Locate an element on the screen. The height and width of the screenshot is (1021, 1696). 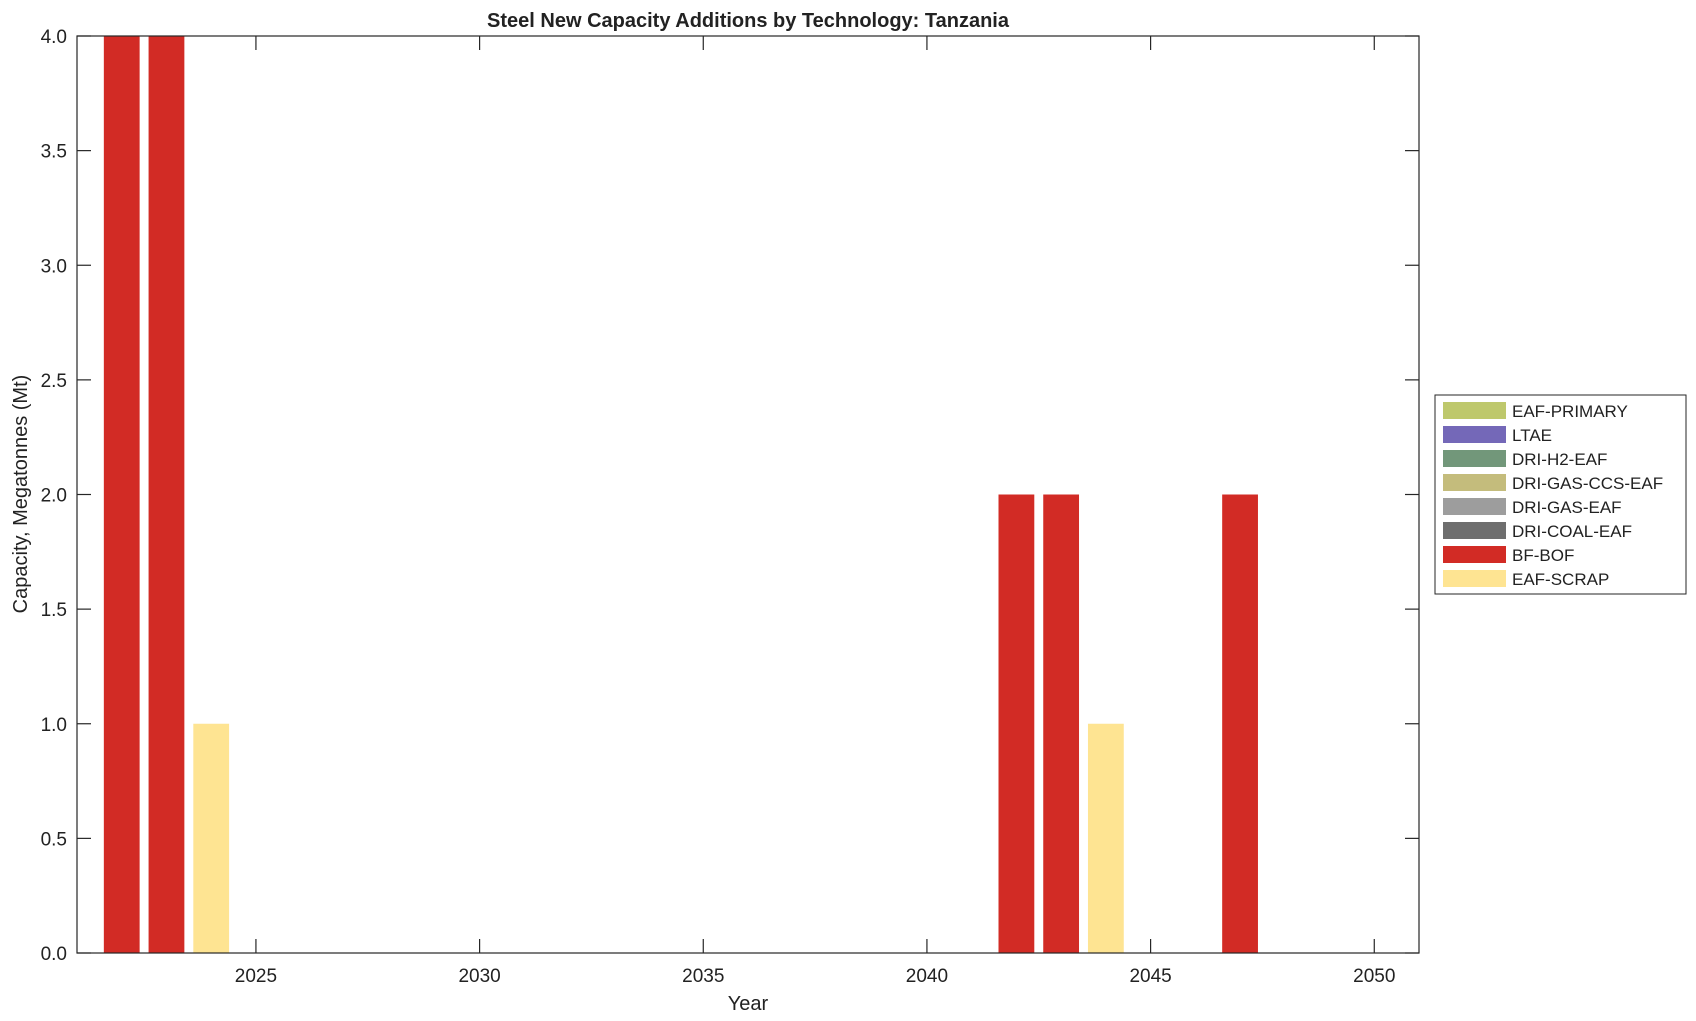
y-tick-label: 4.0 is located at coordinates (54, 37).